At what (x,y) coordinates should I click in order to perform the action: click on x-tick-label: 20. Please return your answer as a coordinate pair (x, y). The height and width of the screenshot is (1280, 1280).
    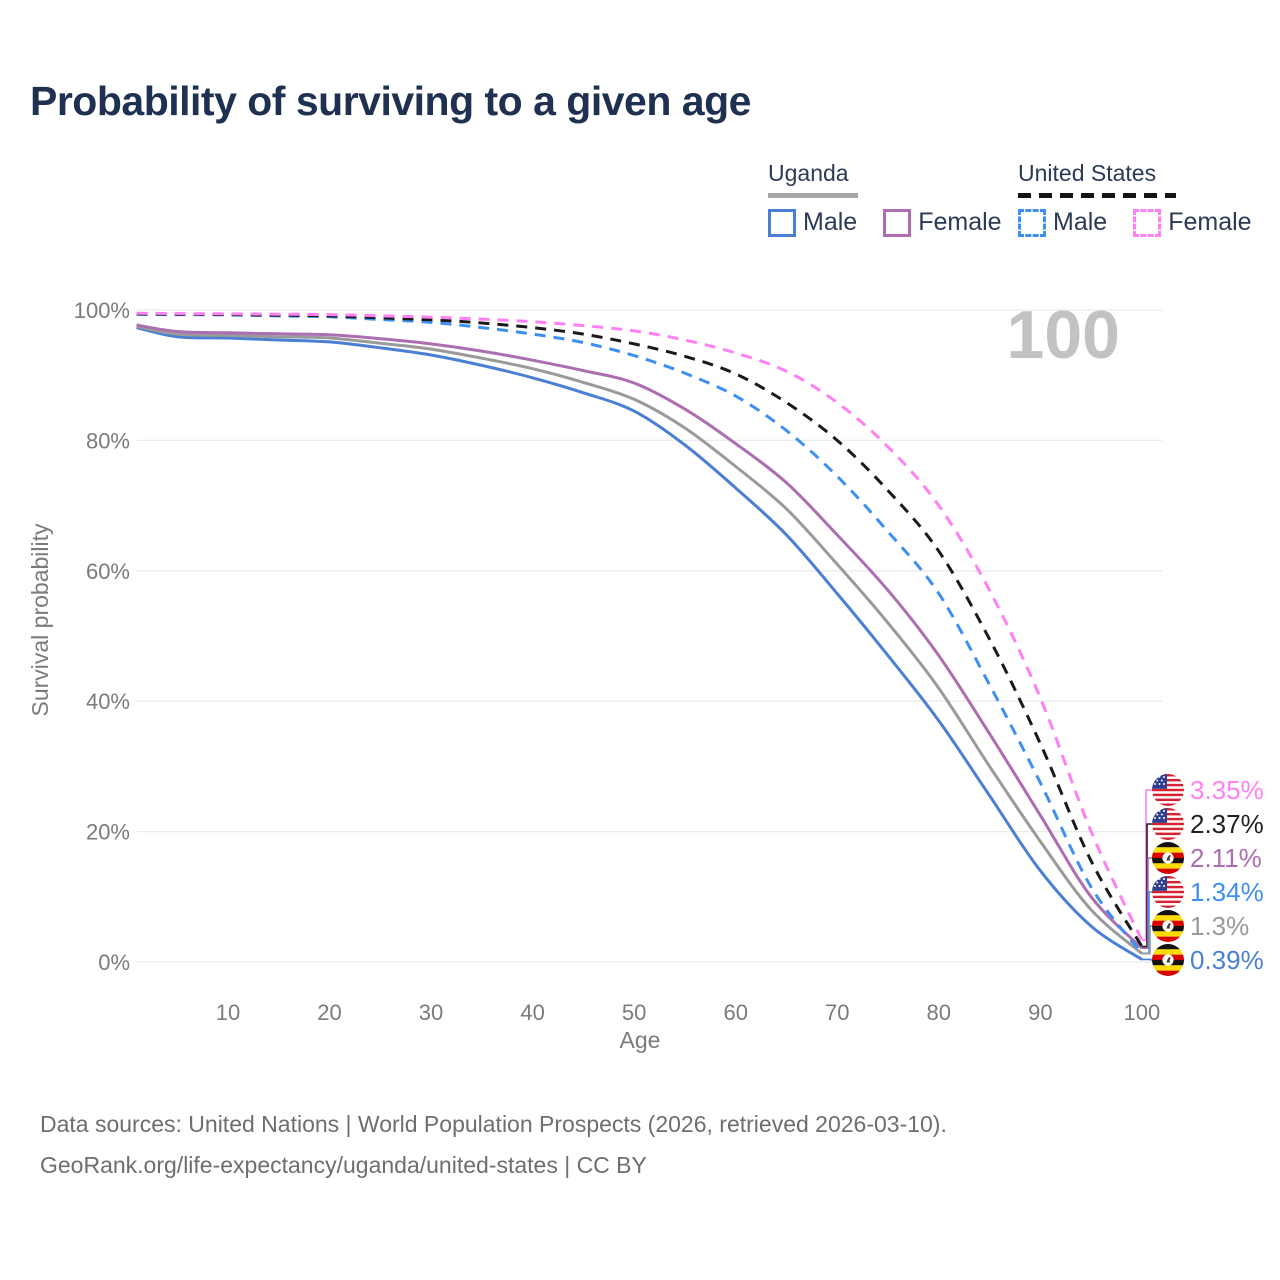
    Looking at the image, I should click on (329, 1012).